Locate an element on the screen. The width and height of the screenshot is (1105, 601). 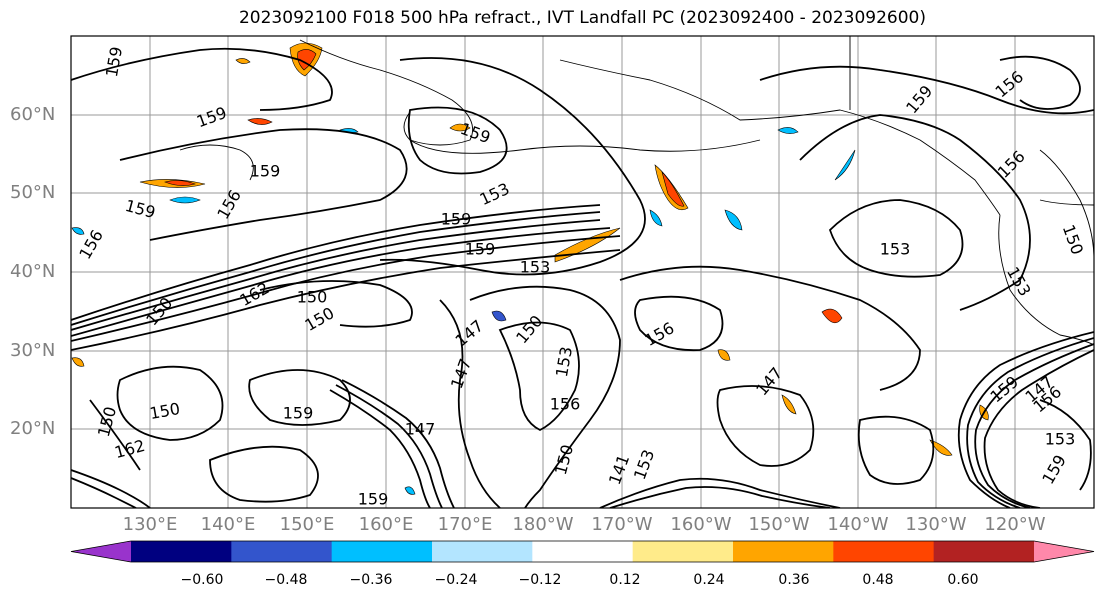
lon-label-160e: 160°E is located at coordinates (386, 524).